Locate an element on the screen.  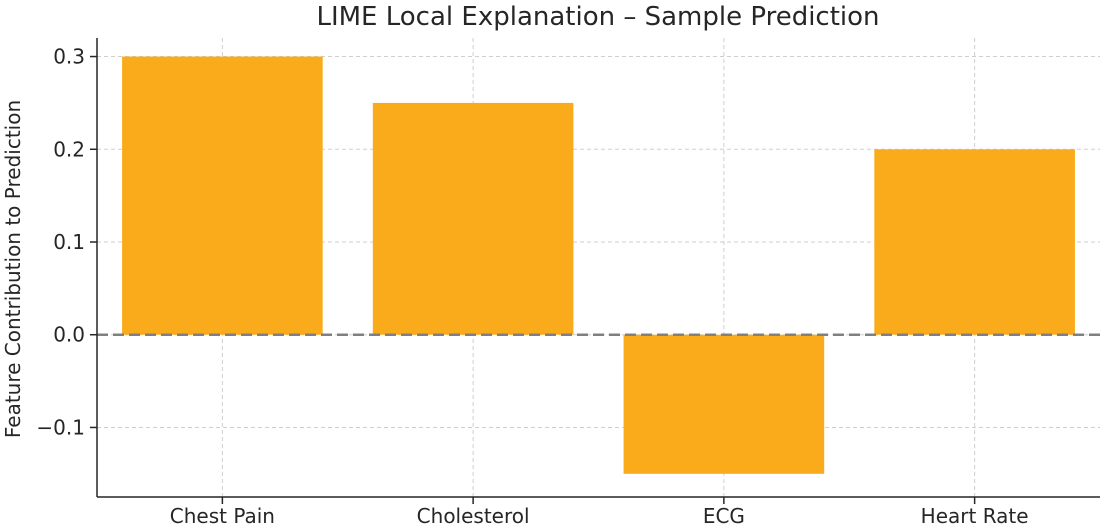
x-tick-label: ECG is located at coordinates (724, 514).